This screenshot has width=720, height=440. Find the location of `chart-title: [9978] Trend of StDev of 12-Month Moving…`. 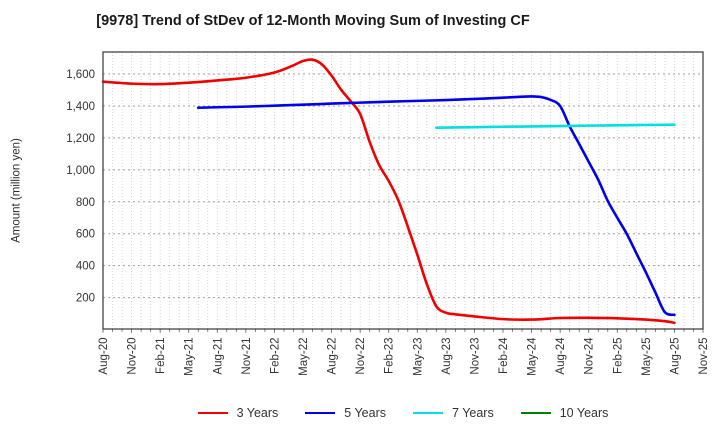

chart-title: [9978] Trend of StDev of 12-Month Moving… is located at coordinates (313, 21).